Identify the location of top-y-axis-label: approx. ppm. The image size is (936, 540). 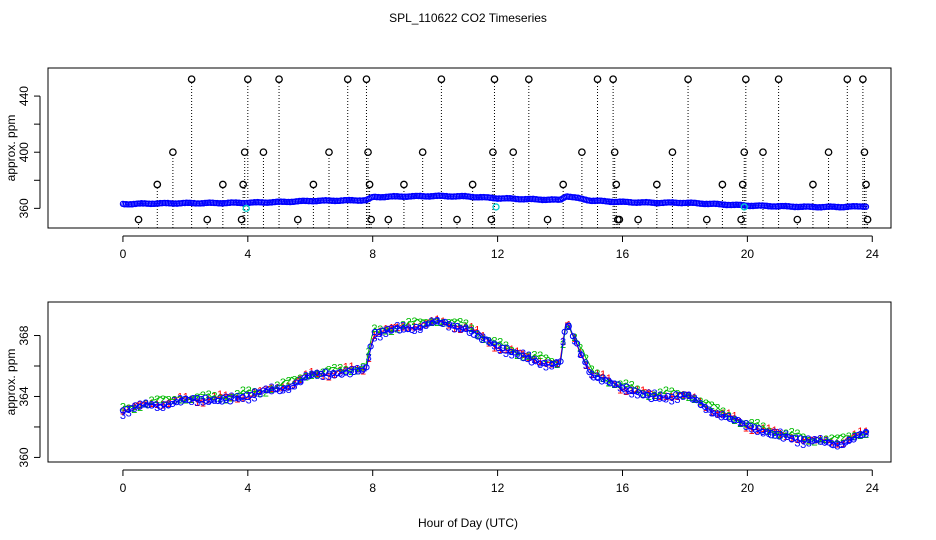
(11, 148).